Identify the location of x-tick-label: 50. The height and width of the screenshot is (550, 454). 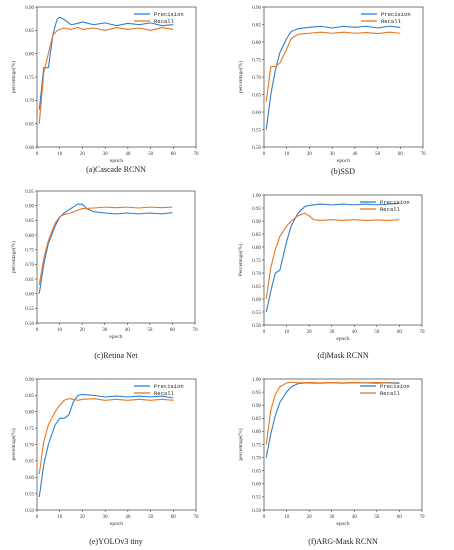
(378, 154).